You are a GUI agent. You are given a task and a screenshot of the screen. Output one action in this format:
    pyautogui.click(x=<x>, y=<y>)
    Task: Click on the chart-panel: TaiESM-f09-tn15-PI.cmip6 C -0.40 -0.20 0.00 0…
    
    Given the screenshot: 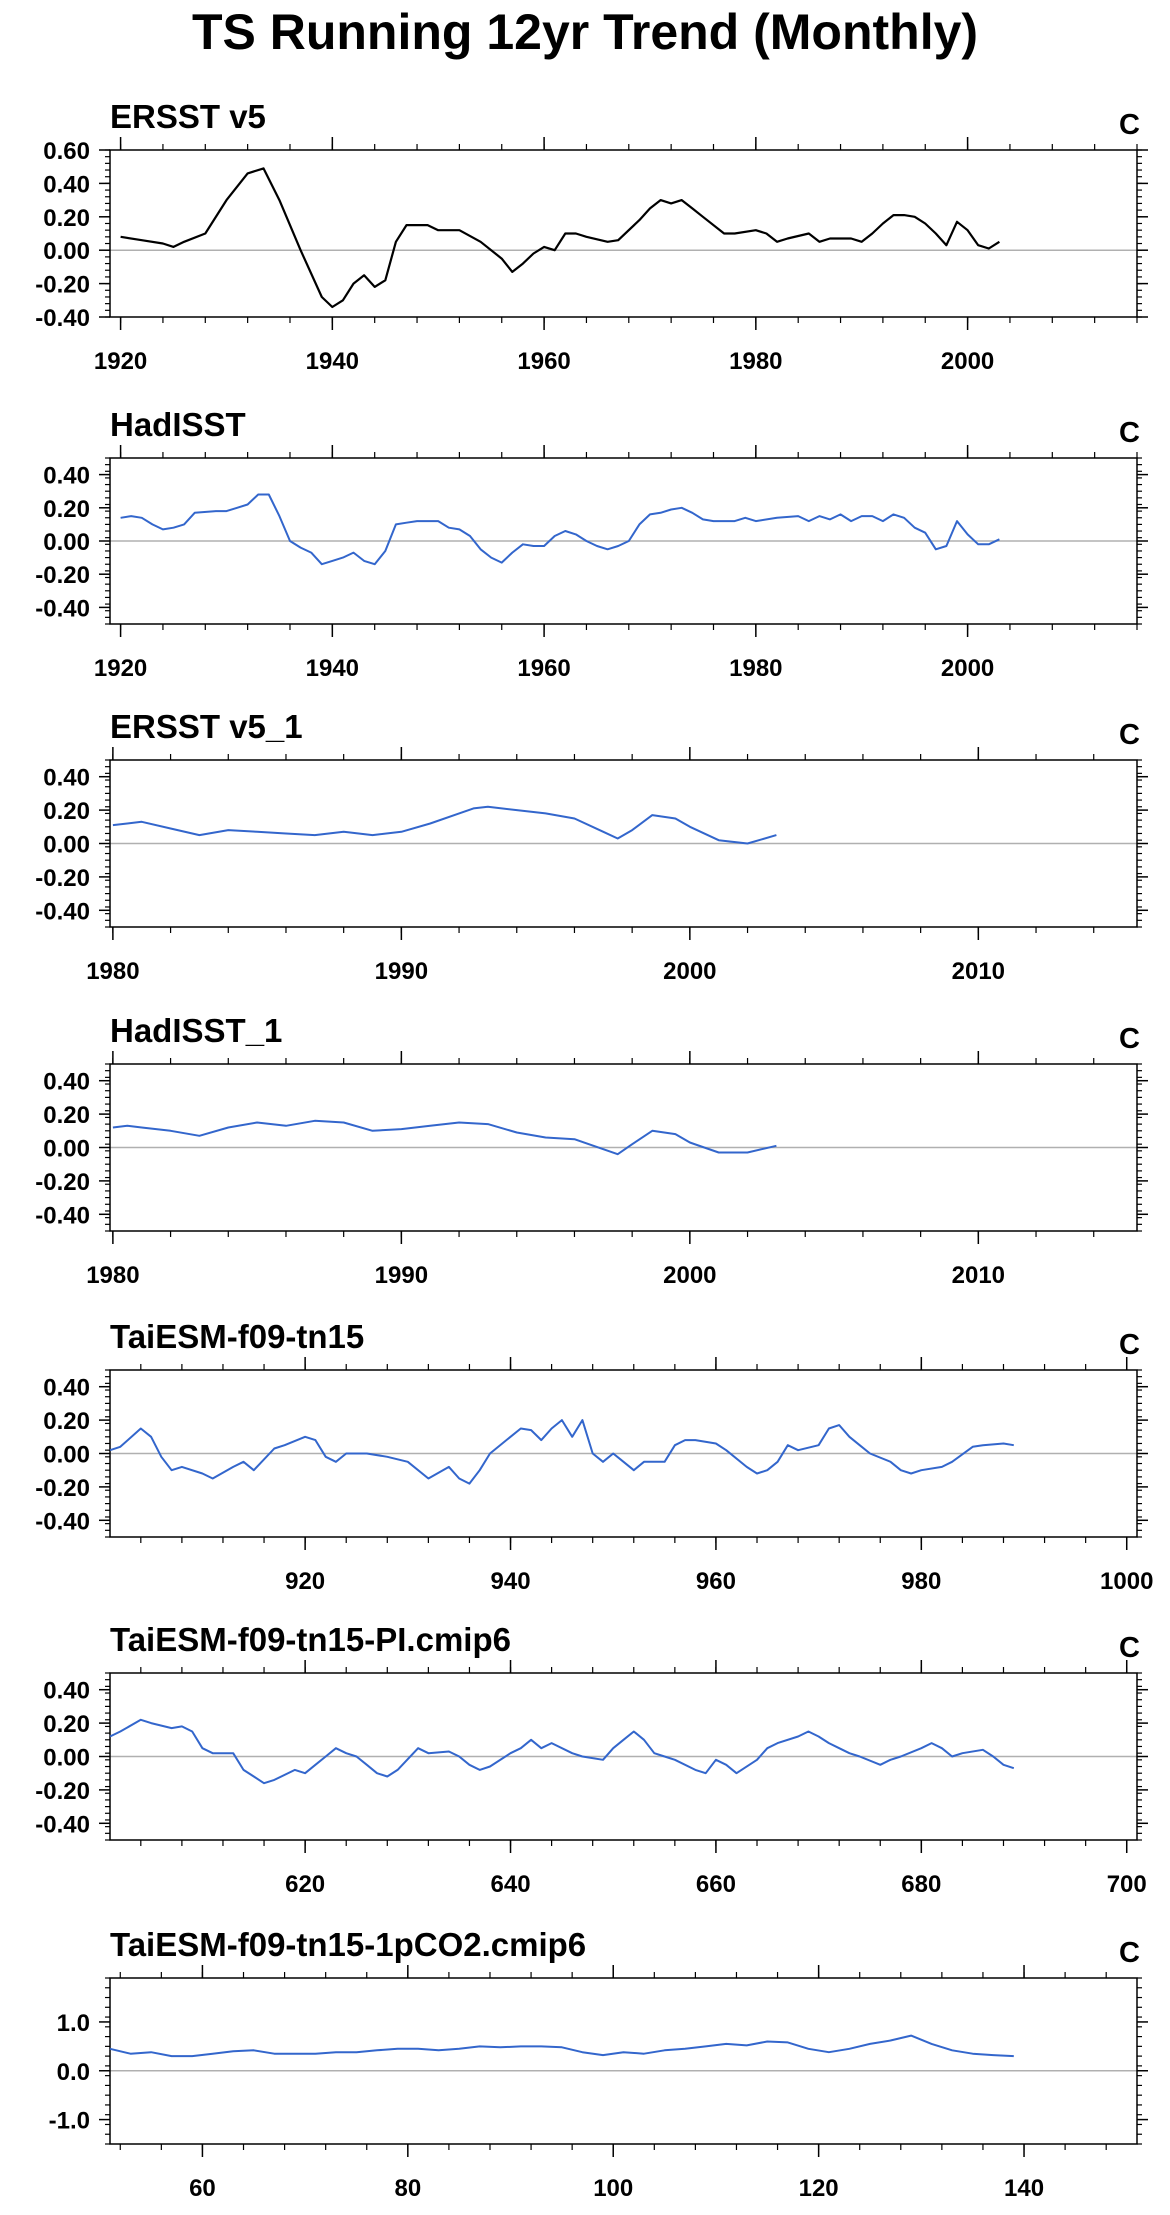 What is the action you would take?
    pyautogui.click(x=591, y=1759)
    